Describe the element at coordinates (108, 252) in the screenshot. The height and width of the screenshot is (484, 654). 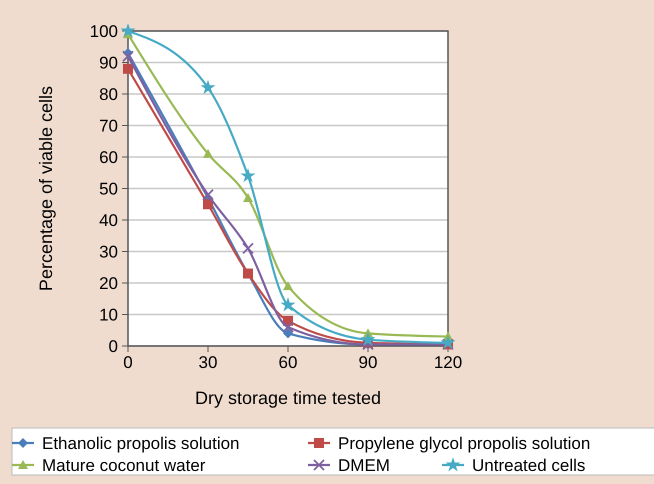
I see `y-tick-label: 30` at that location.